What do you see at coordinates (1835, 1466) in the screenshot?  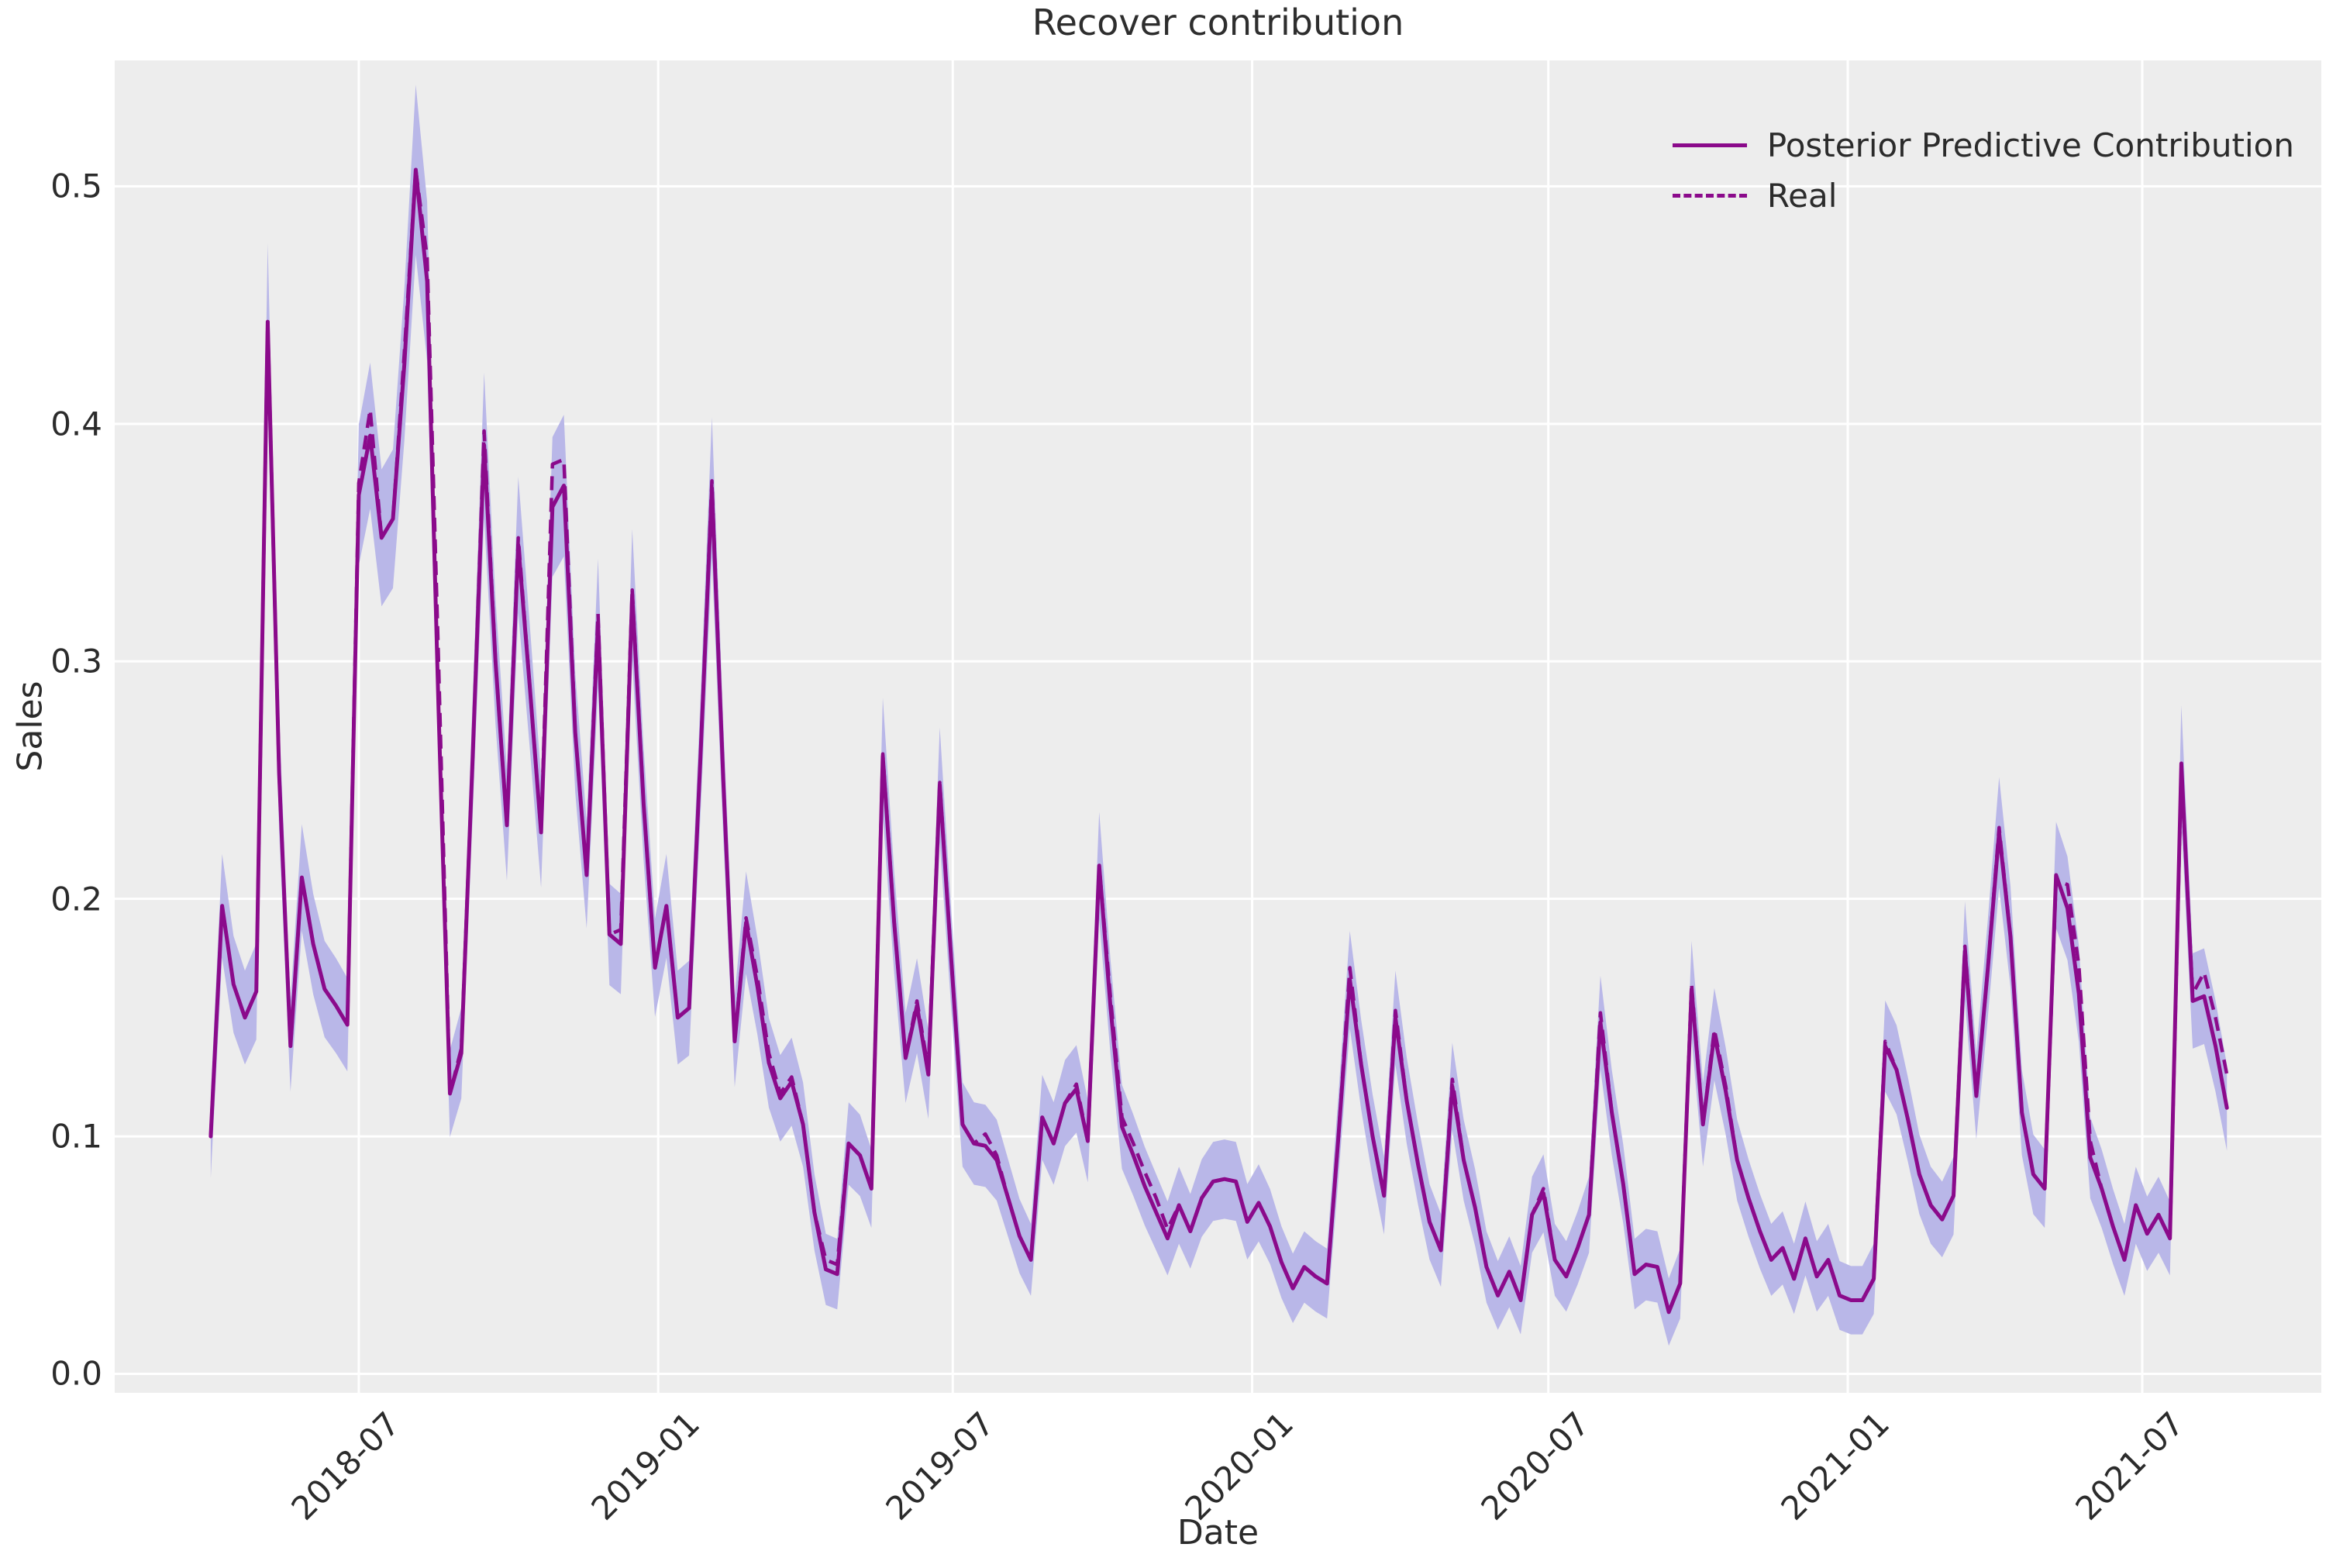 I see `x-tick-label: 2021-01` at bounding box center [1835, 1466].